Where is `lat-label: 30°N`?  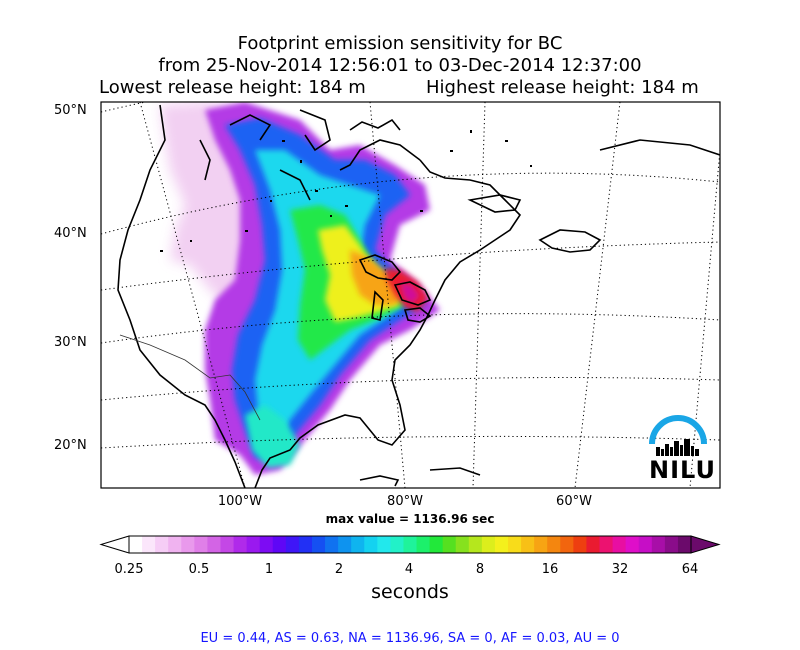
lat-label: 30°N is located at coordinates (70, 342).